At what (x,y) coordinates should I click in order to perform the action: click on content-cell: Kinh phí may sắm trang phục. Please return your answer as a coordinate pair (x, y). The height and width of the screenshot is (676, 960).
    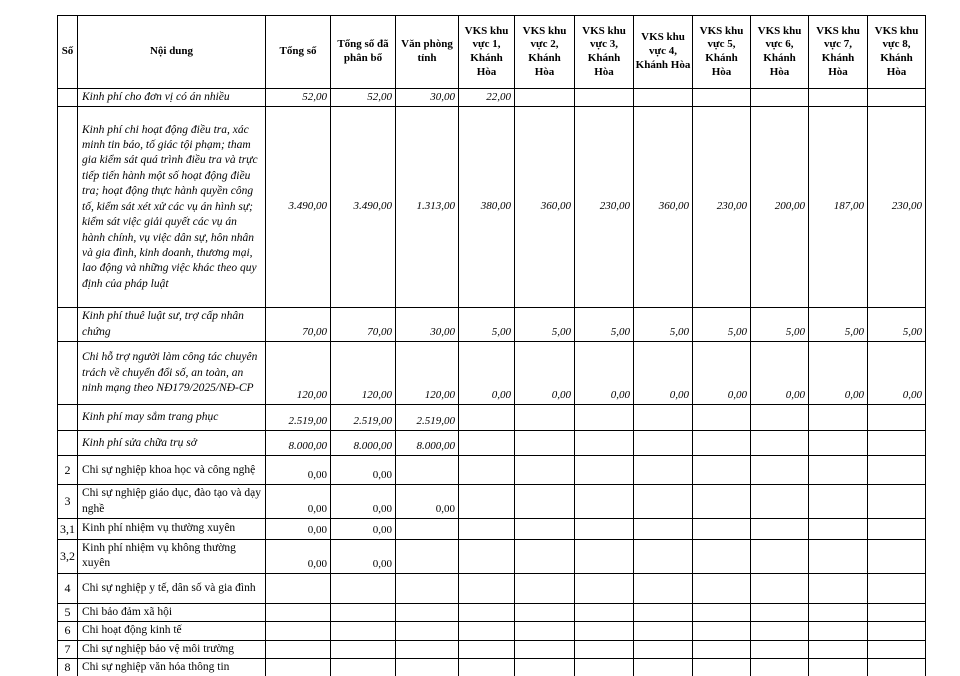
    Looking at the image, I should click on (171, 418).